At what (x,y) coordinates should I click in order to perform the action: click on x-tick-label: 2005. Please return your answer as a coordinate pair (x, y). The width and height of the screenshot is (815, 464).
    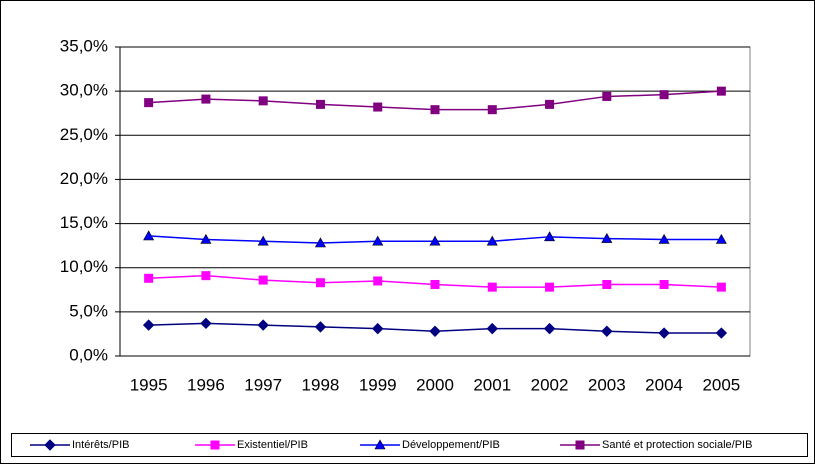
    Looking at the image, I should click on (721, 384).